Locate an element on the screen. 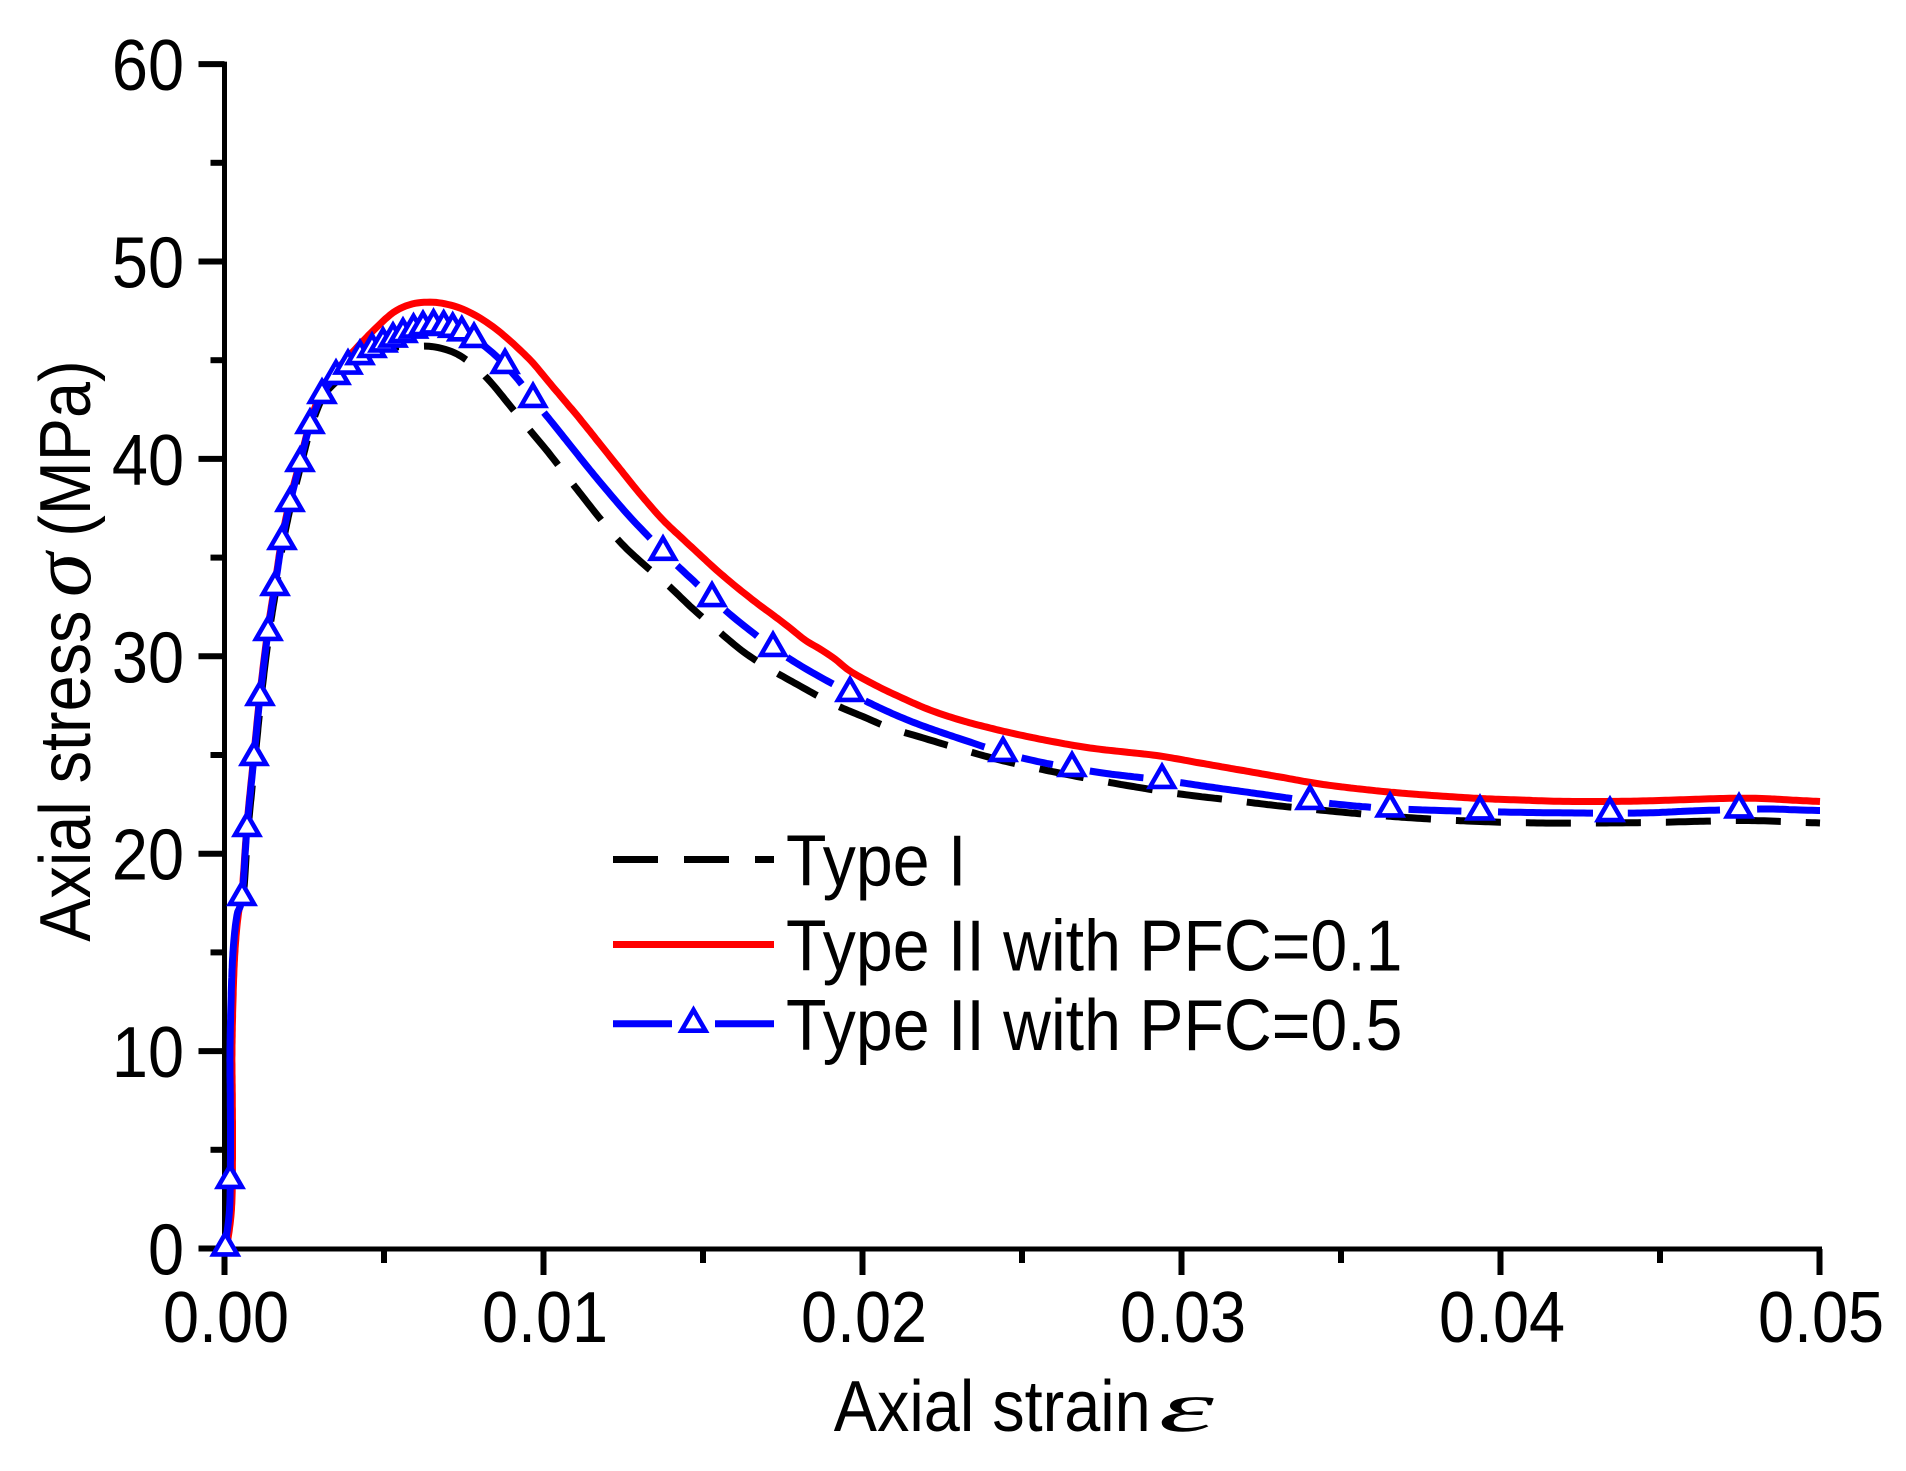 The height and width of the screenshot is (1471, 1906). svg-text: 0.02 is located at coordinates (864, 1317).